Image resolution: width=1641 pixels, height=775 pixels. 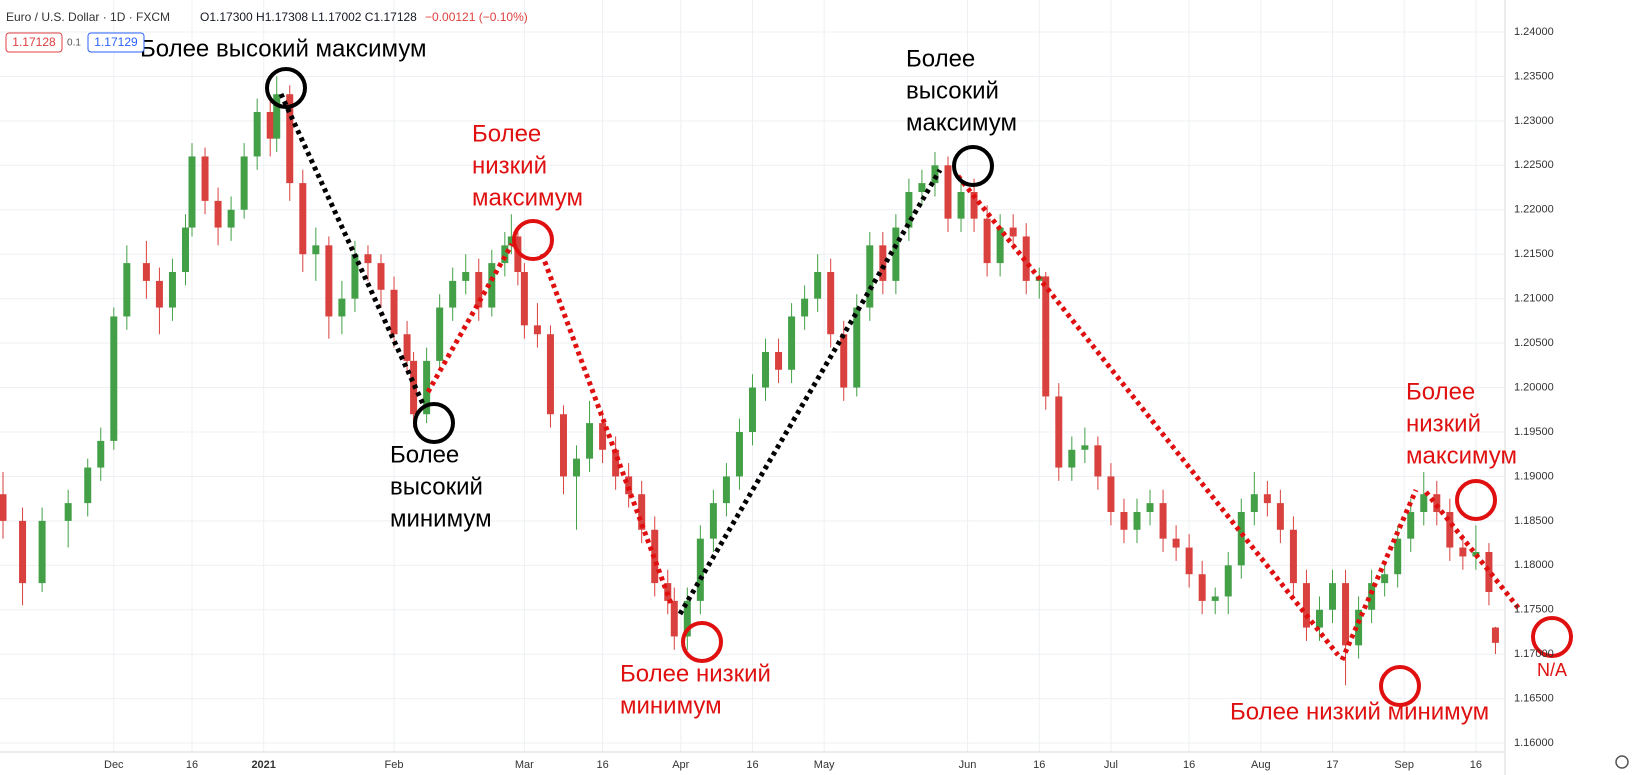 I want to click on annotation-text: минимум, so click(x=441, y=518).